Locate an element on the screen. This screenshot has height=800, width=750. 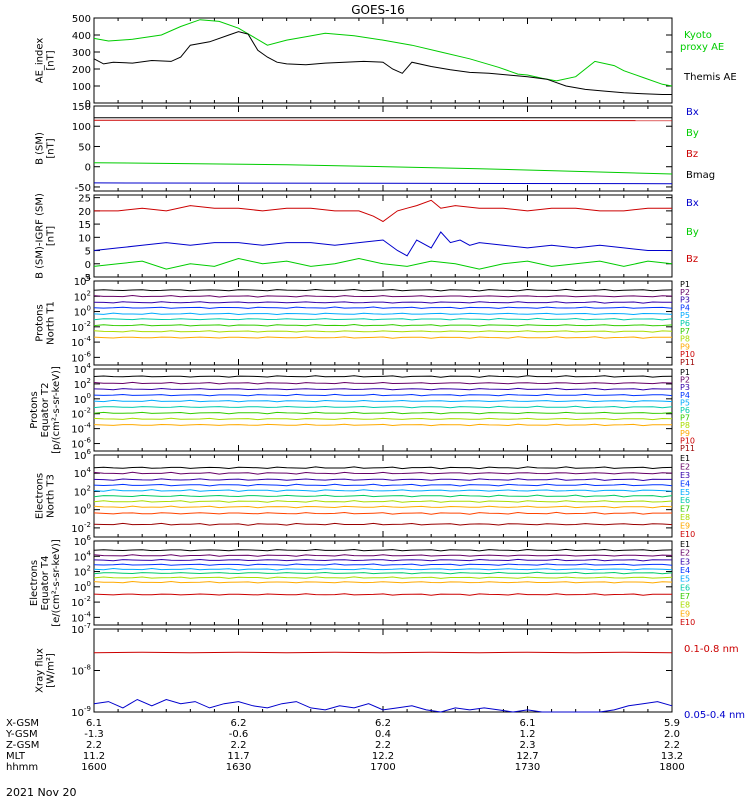
series-by is located at coordinates (383, 263).